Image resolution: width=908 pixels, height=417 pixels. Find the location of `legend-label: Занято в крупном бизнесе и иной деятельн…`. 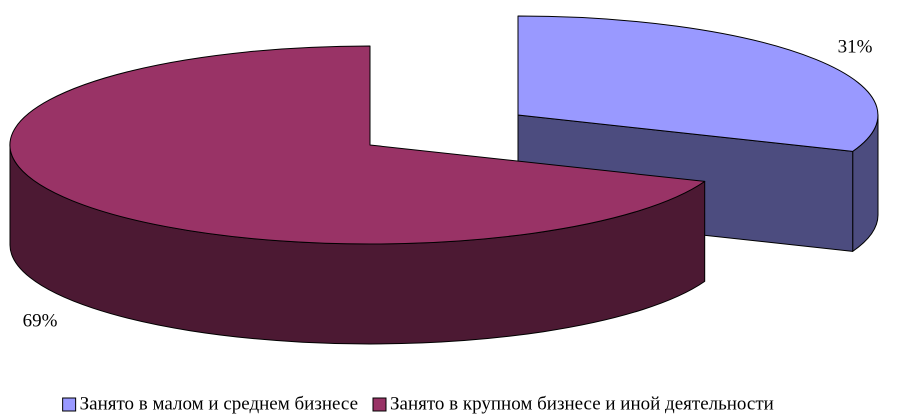

legend-label: Занято в крупном бизнесе и иной деятельн… is located at coordinates (582, 403).